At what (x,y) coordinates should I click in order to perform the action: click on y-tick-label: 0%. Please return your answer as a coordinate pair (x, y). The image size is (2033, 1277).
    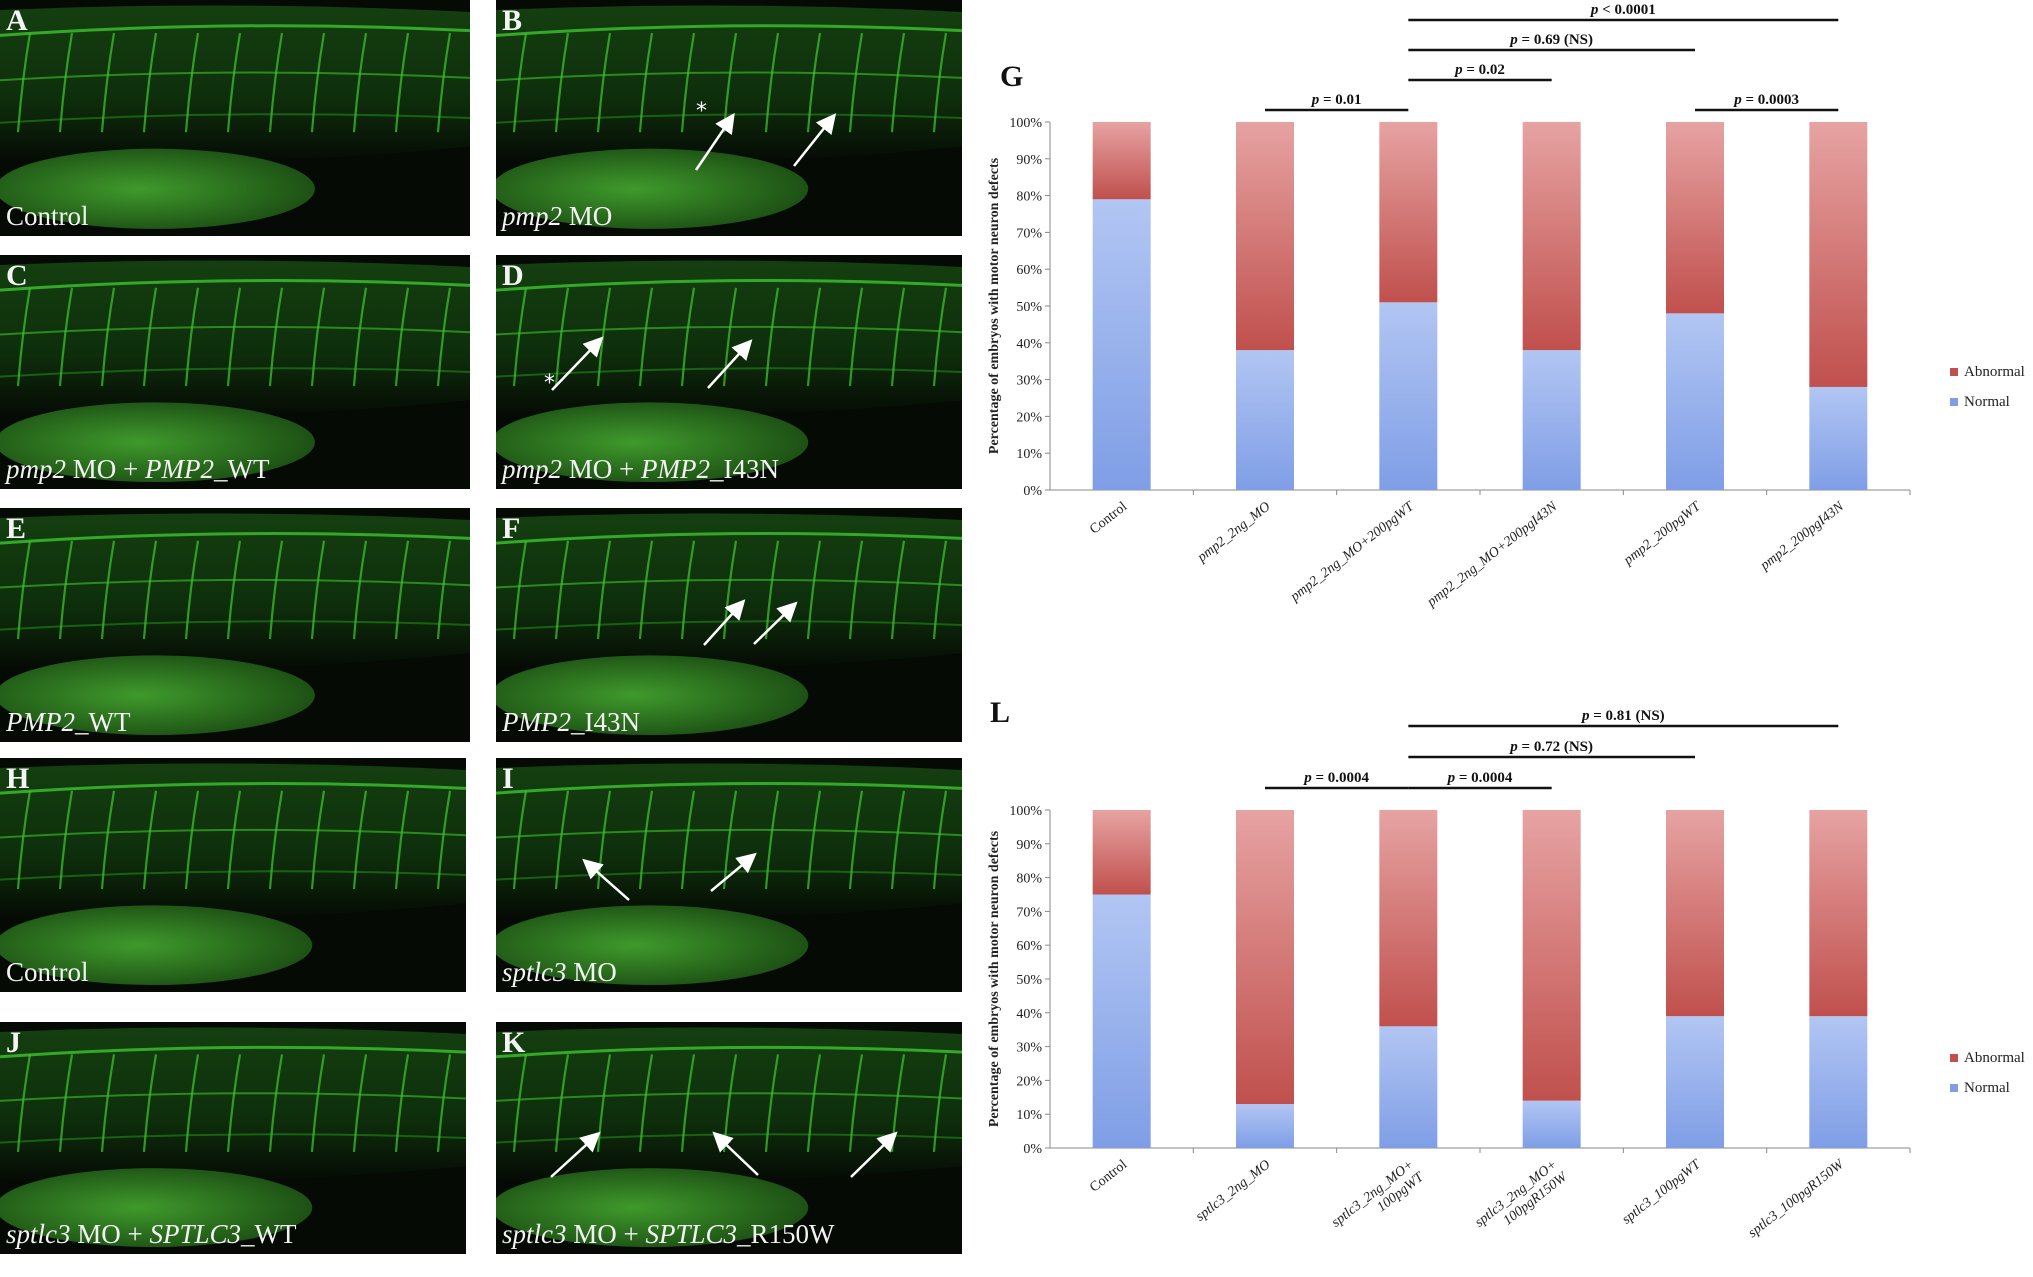
    Looking at the image, I should click on (1032, 1149).